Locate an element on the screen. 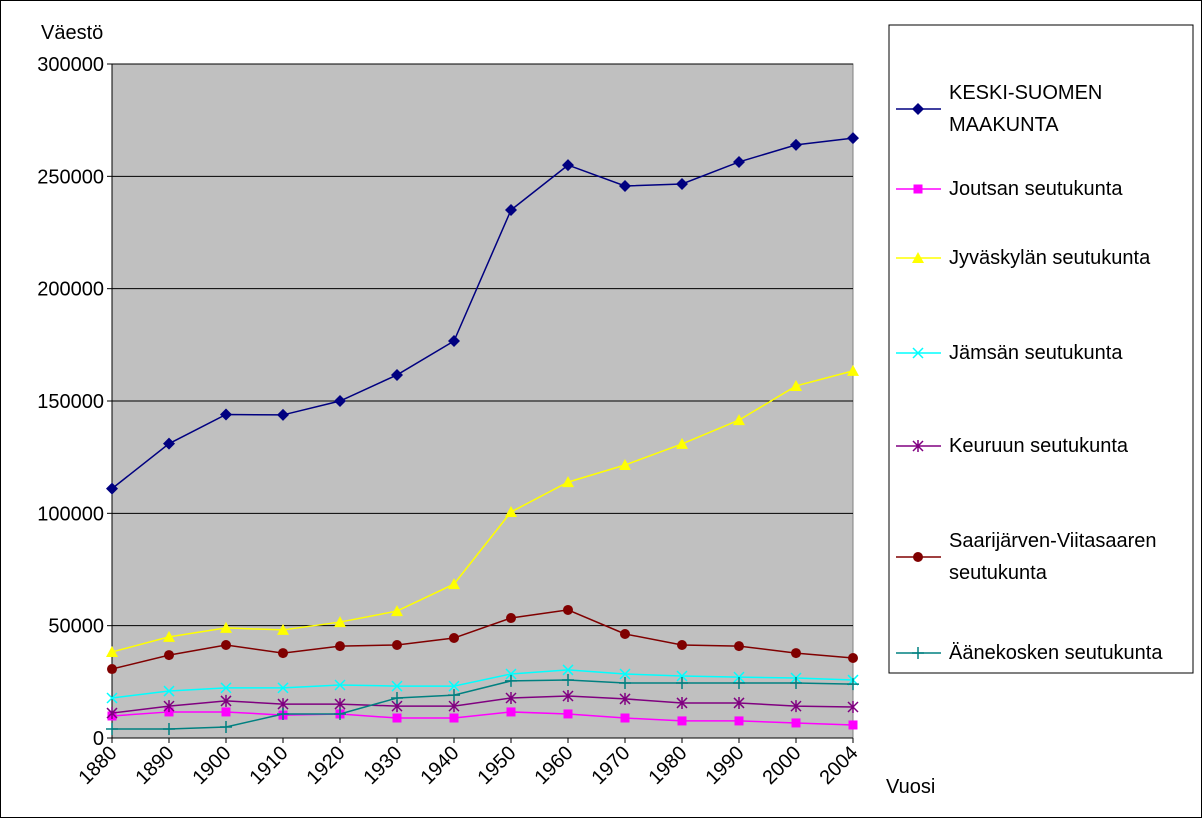 This screenshot has height=818, width=1202. y-tick-label: 200000 is located at coordinates (70, 290).